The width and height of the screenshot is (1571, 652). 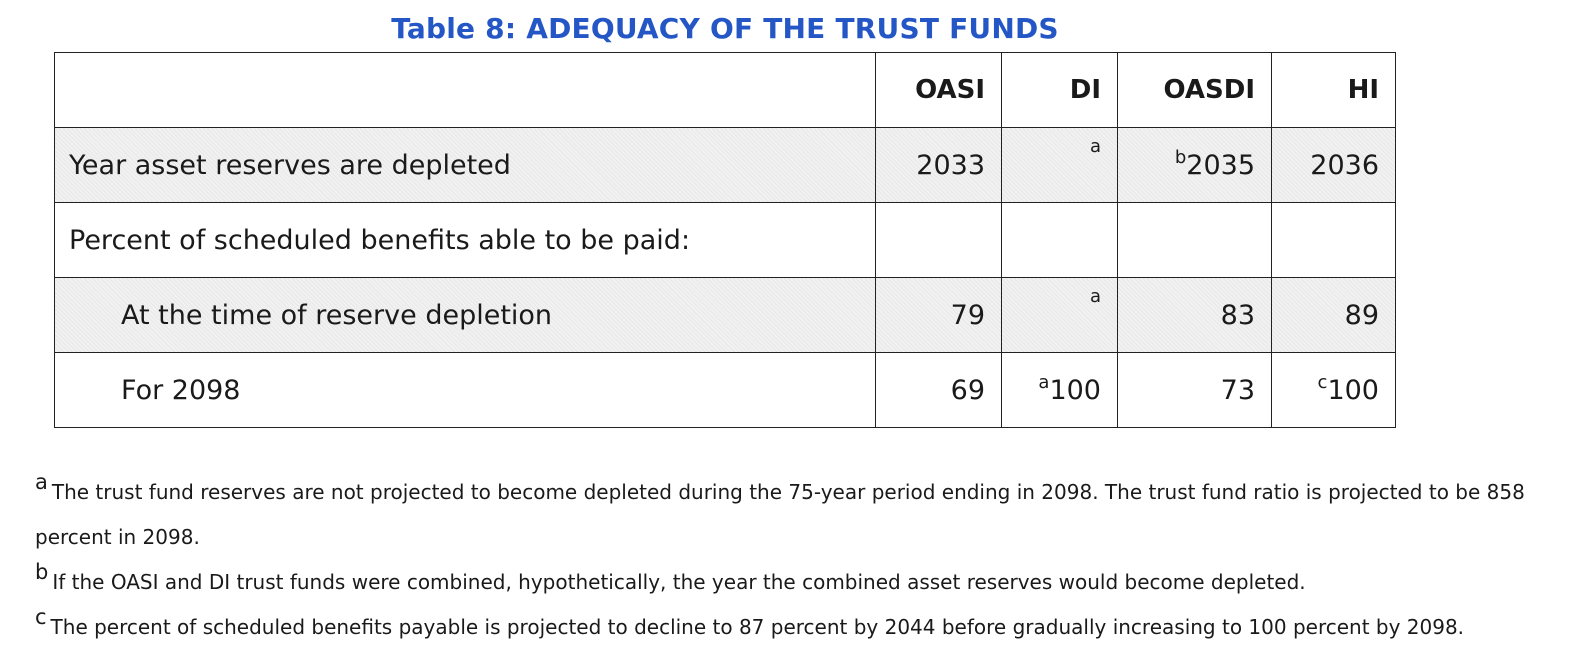 What do you see at coordinates (465, 315) in the screenshot?
I see `row-label: At the time of reserve depletion` at bounding box center [465, 315].